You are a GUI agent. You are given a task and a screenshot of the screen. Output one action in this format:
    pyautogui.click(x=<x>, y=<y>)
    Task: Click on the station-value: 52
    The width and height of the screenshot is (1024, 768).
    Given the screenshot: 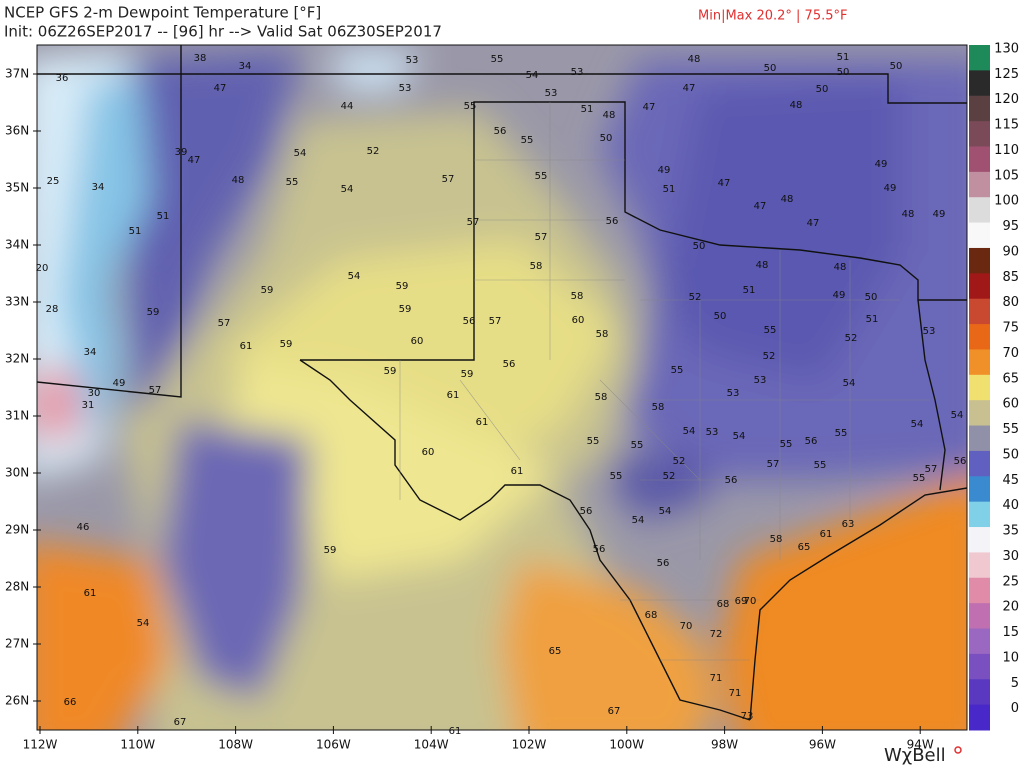 What is the action you would take?
    pyautogui.click(x=695, y=297)
    